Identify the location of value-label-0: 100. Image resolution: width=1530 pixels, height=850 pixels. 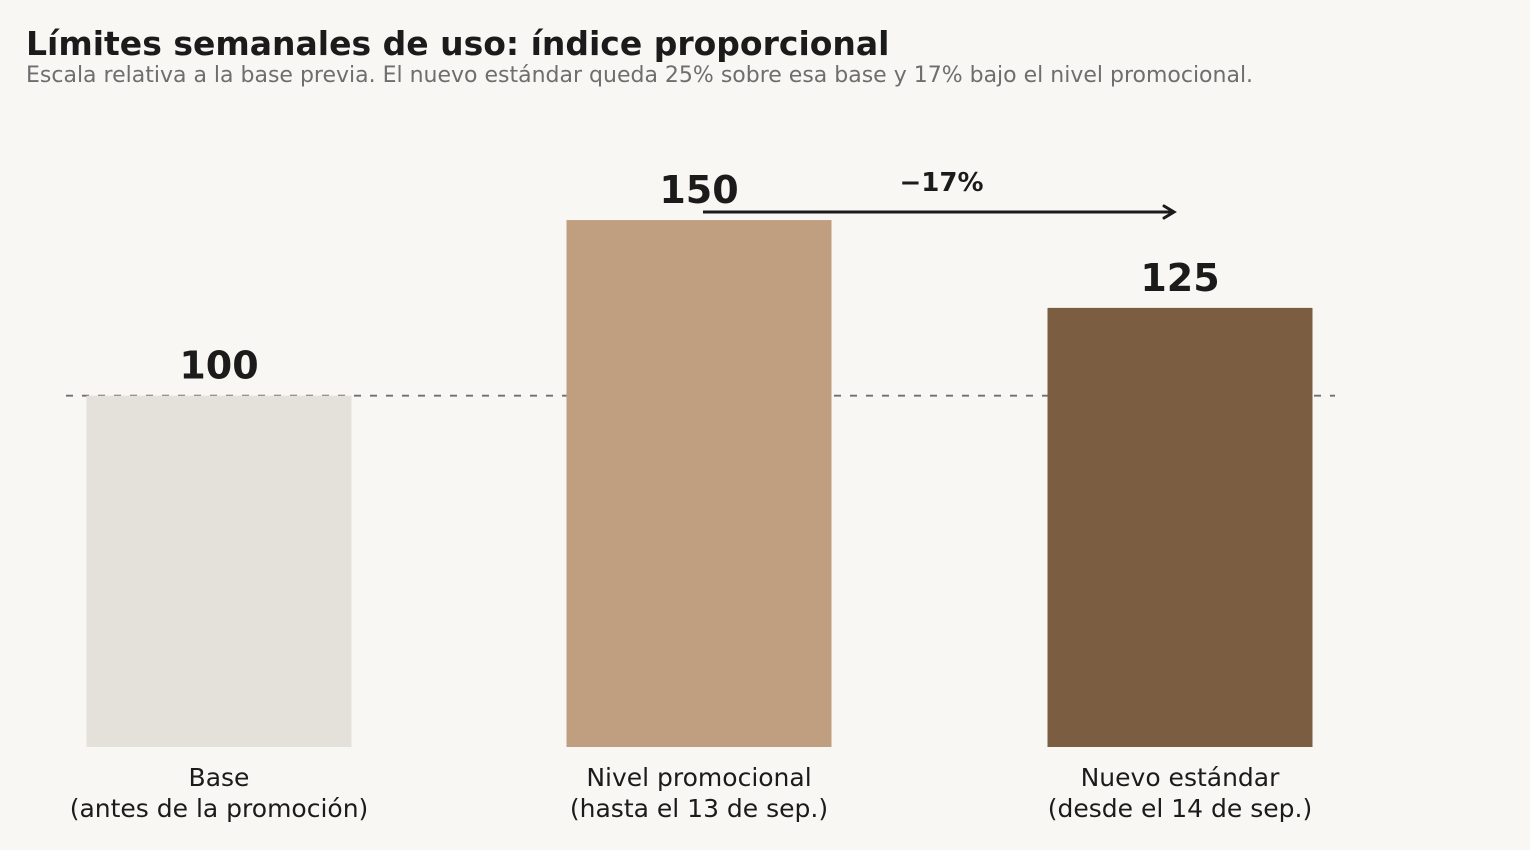
(218, 366).